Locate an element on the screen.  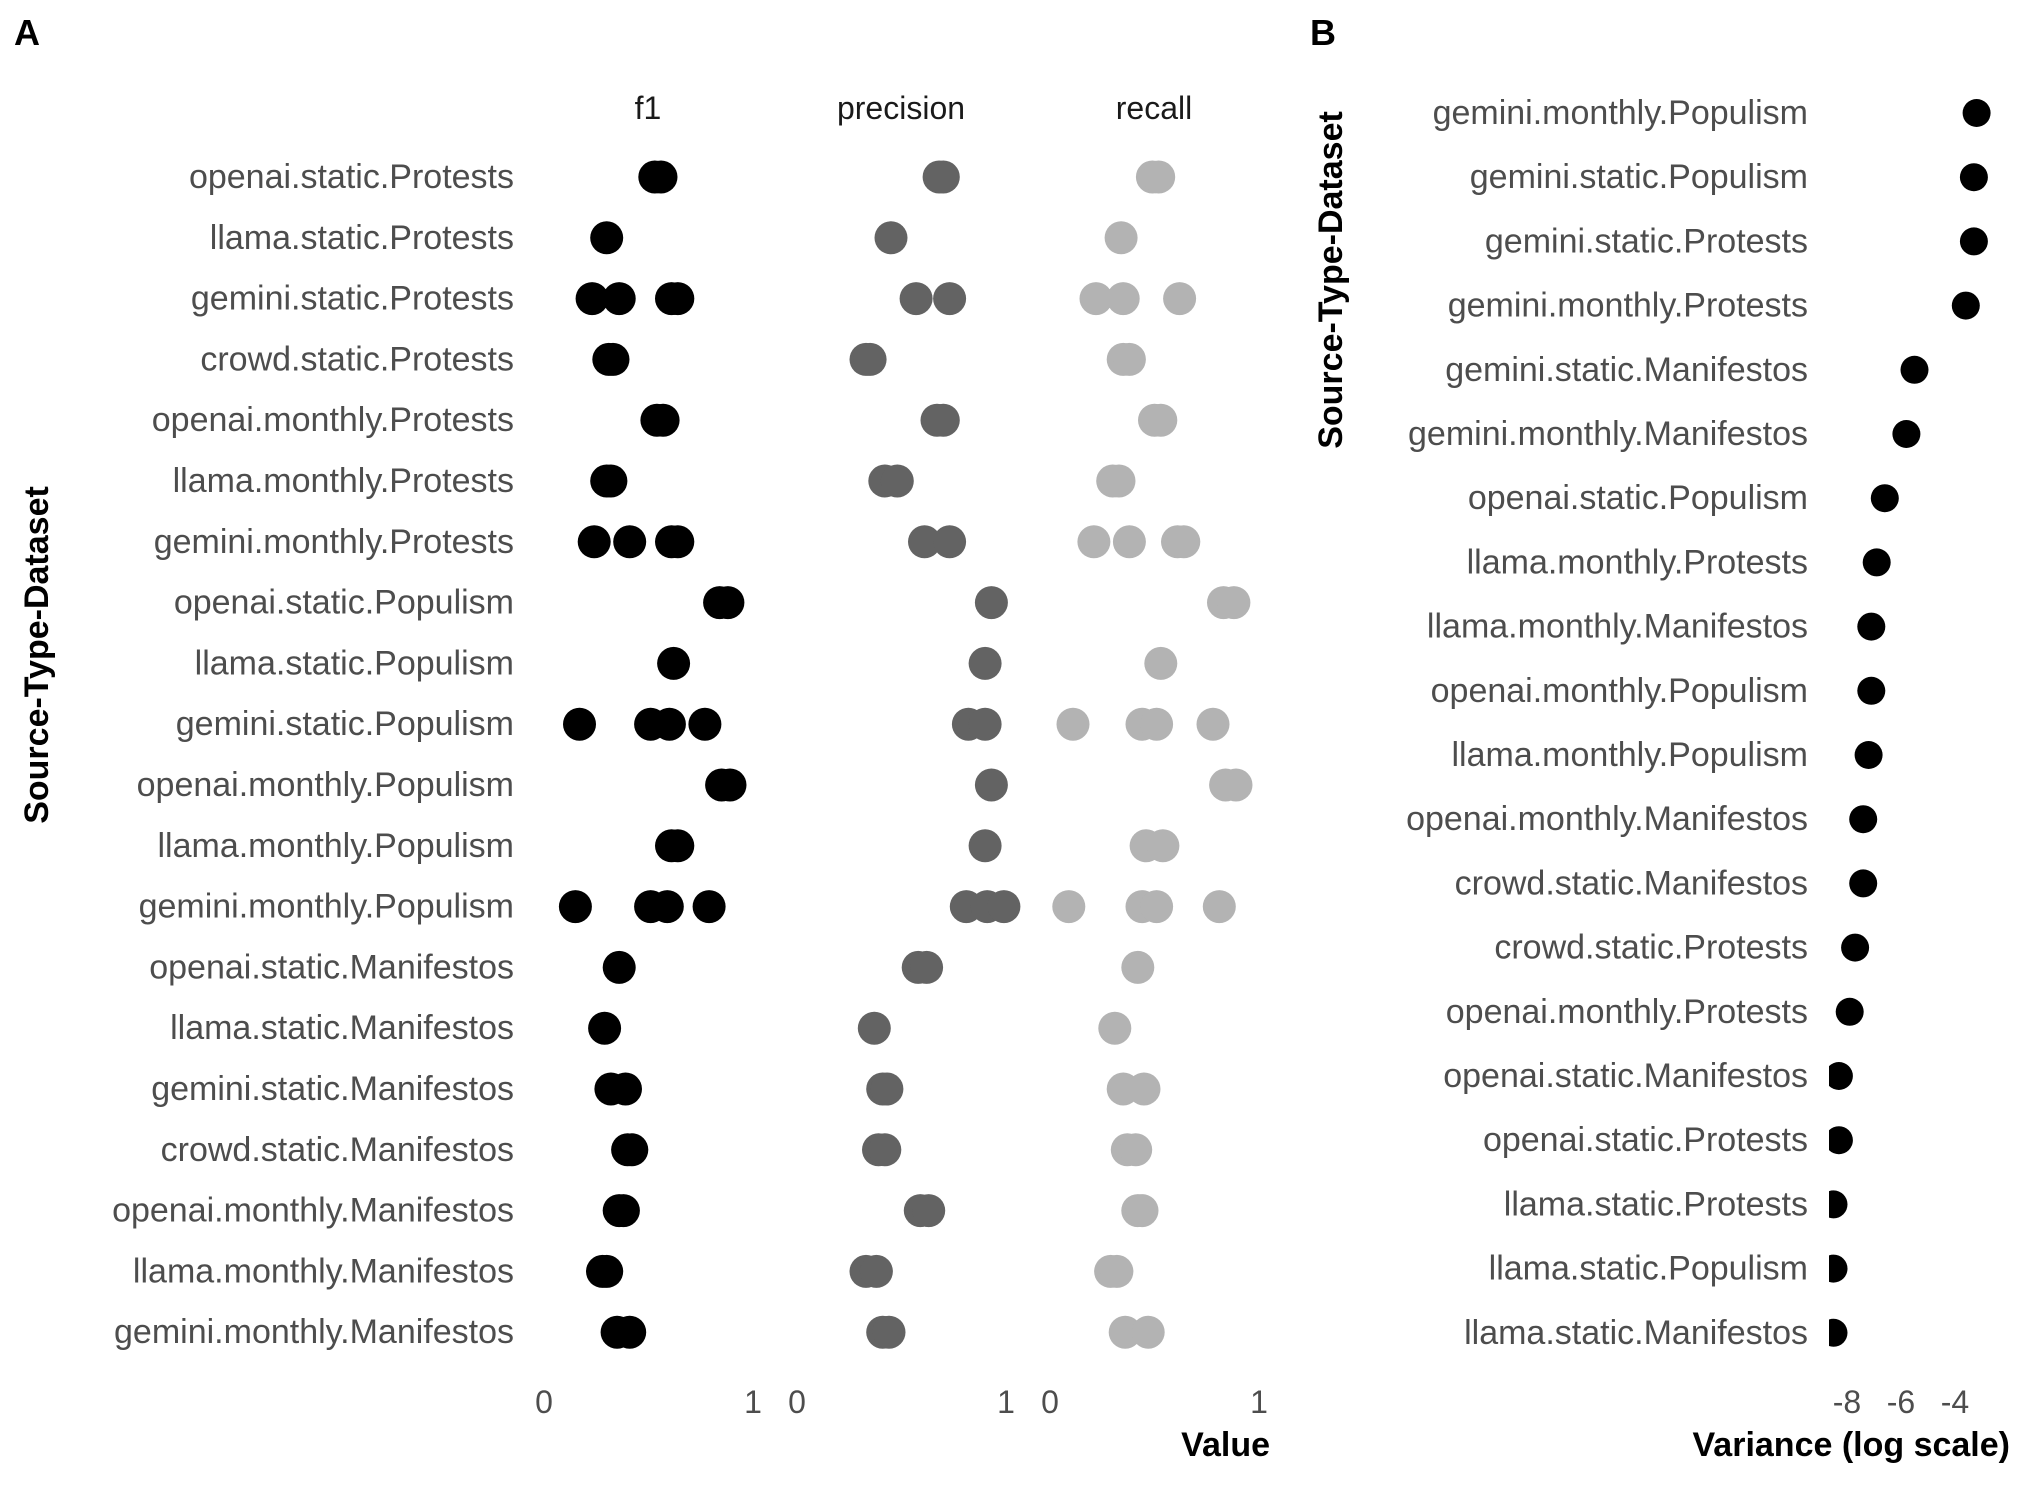
variance-point-gemini-monthly-manifestos is located at coordinates (1906, 434).